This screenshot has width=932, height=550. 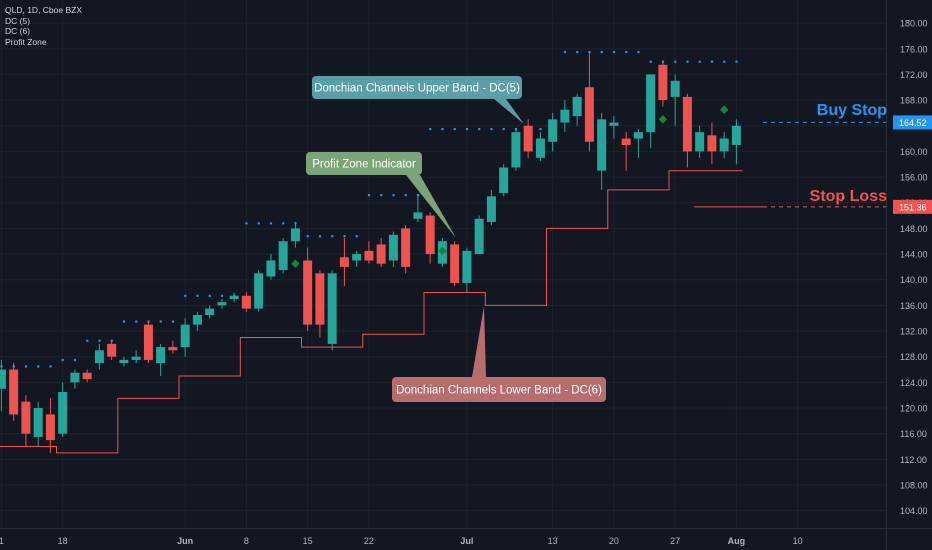 I want to click on price-tick-label: 112.00, so click(x=913, y=460).